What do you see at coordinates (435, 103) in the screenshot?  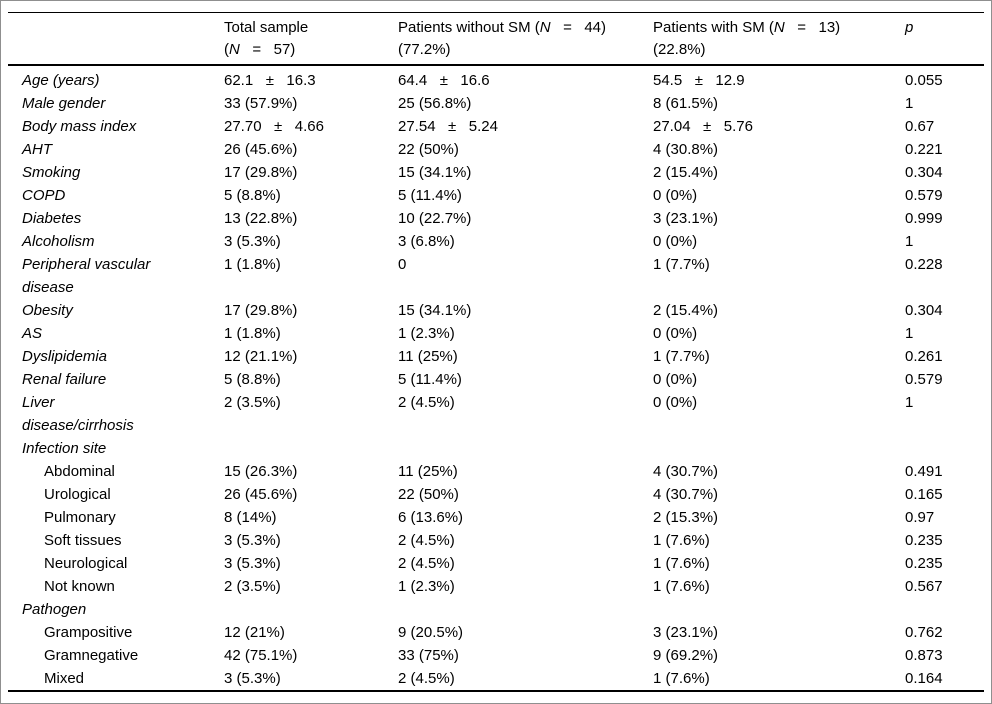 I see `cell-without-sm: 25 (56.8%)` at bounding box center [435, 103].